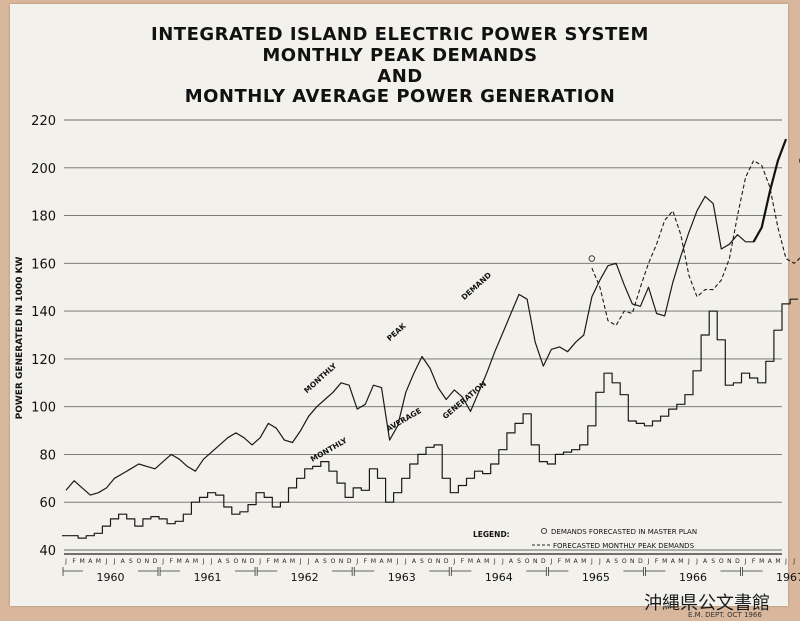 The width and height of the screenshot is (800, 621). What do you see at coordinates (770, 190) in the screenshot?
I see `series-line-peak-recent` at bounding box center [770, 190].